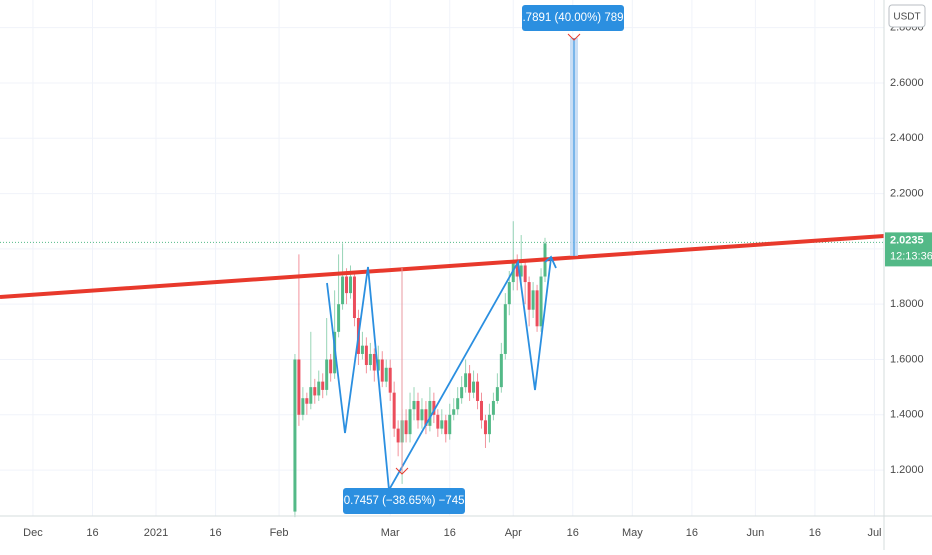  What do you see at coordinates (156, 533) in the screenshot?
I see `x-tick-label: 2021` at bounding box center [156, 533].